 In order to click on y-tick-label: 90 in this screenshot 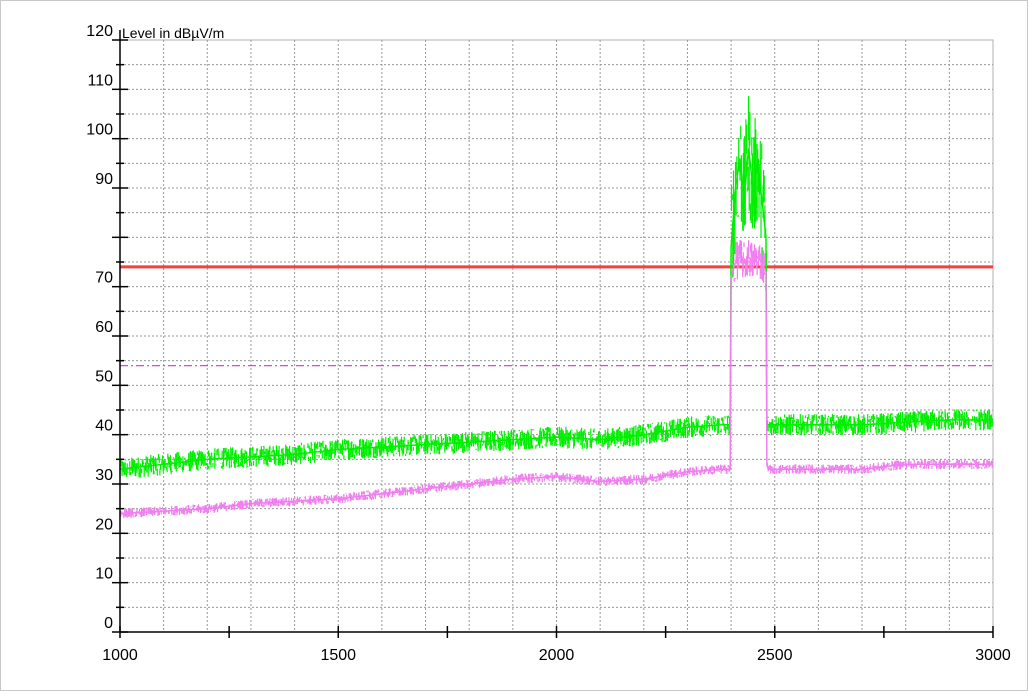, I will do `click(104, 179)`.